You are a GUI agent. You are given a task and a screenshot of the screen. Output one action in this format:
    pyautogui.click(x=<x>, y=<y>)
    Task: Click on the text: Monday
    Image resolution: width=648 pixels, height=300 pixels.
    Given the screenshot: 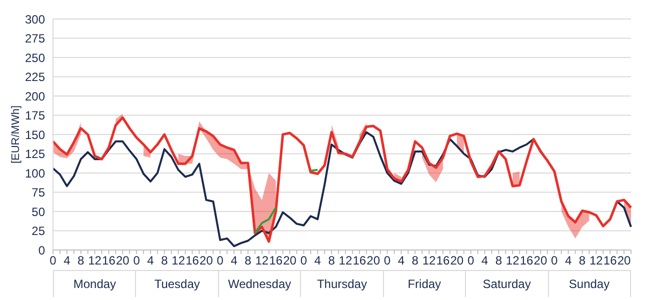 What is the action you would take?
    pyautogui.click(x=94, y=284)
    